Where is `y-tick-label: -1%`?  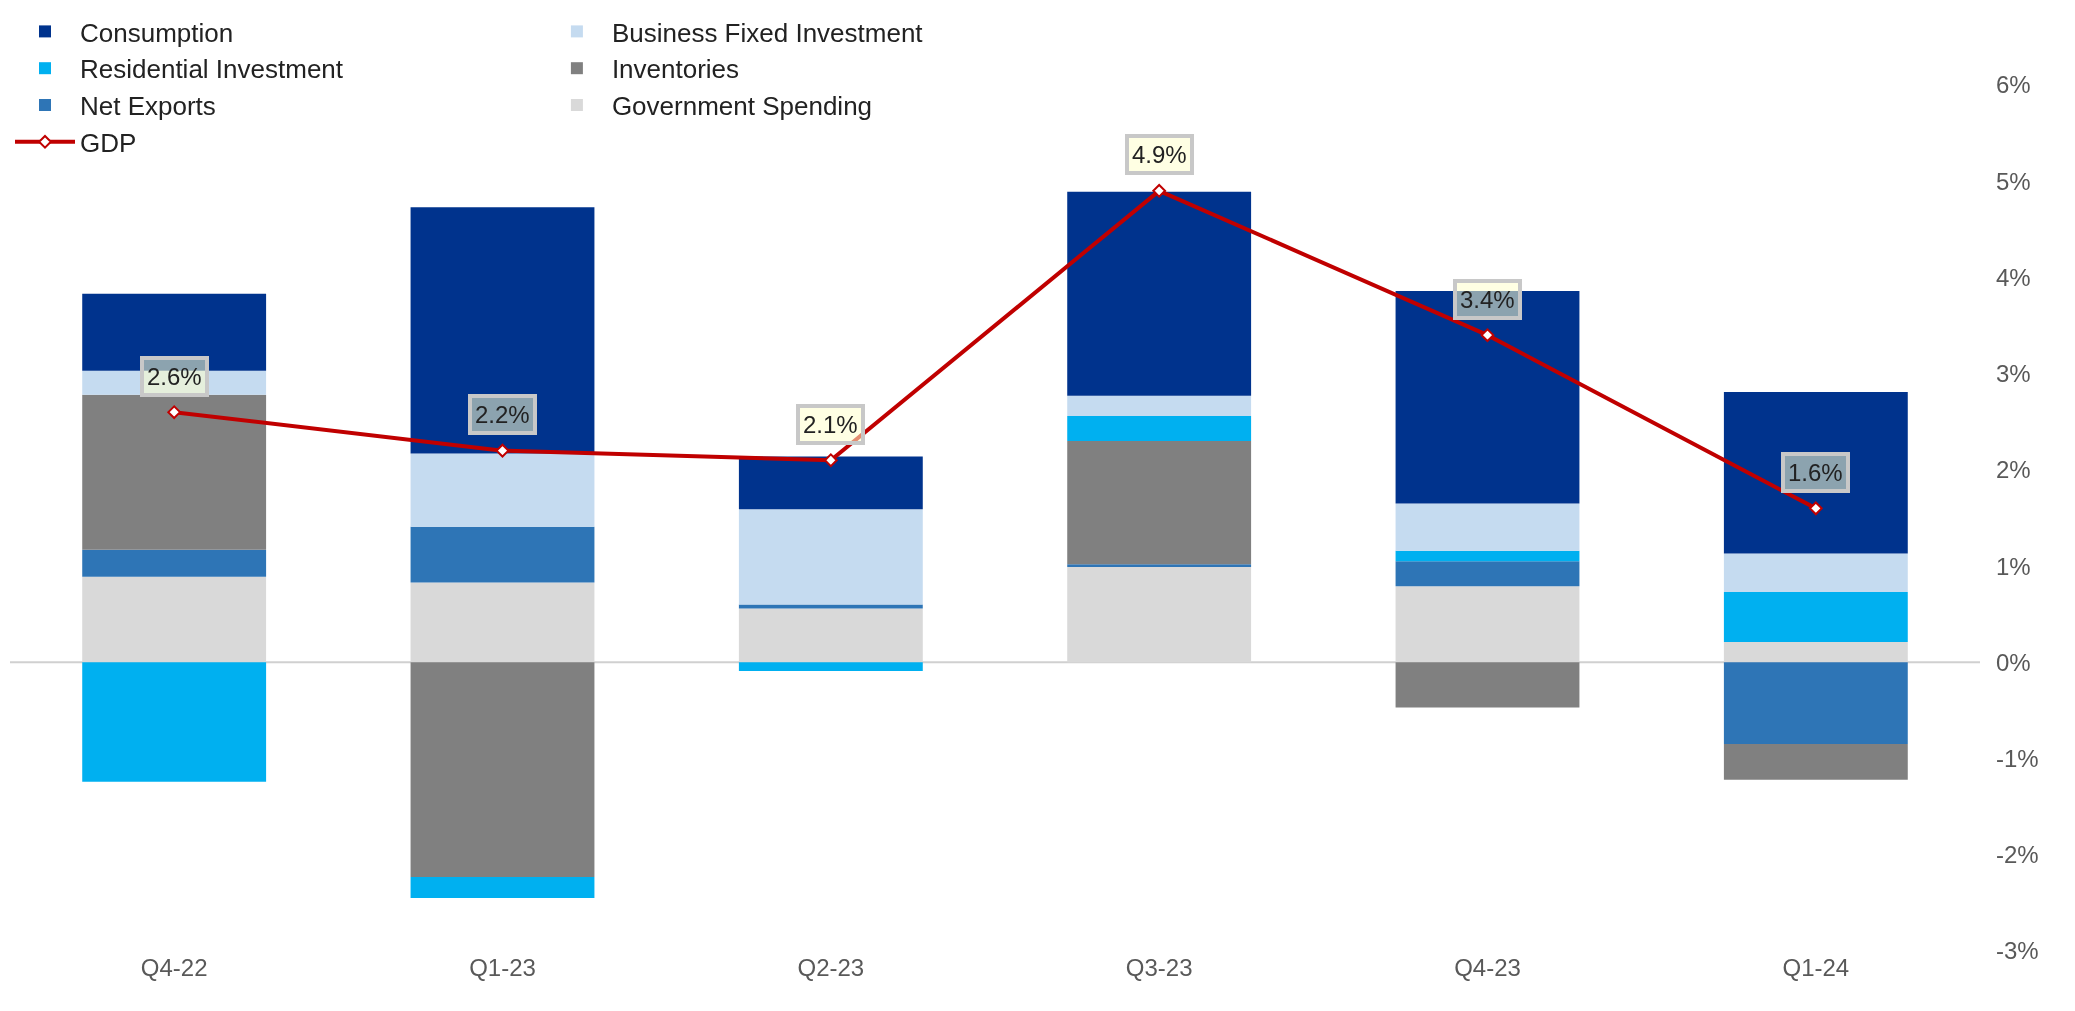 y-tick-label: -1% is located at coordinates (2017, 758).